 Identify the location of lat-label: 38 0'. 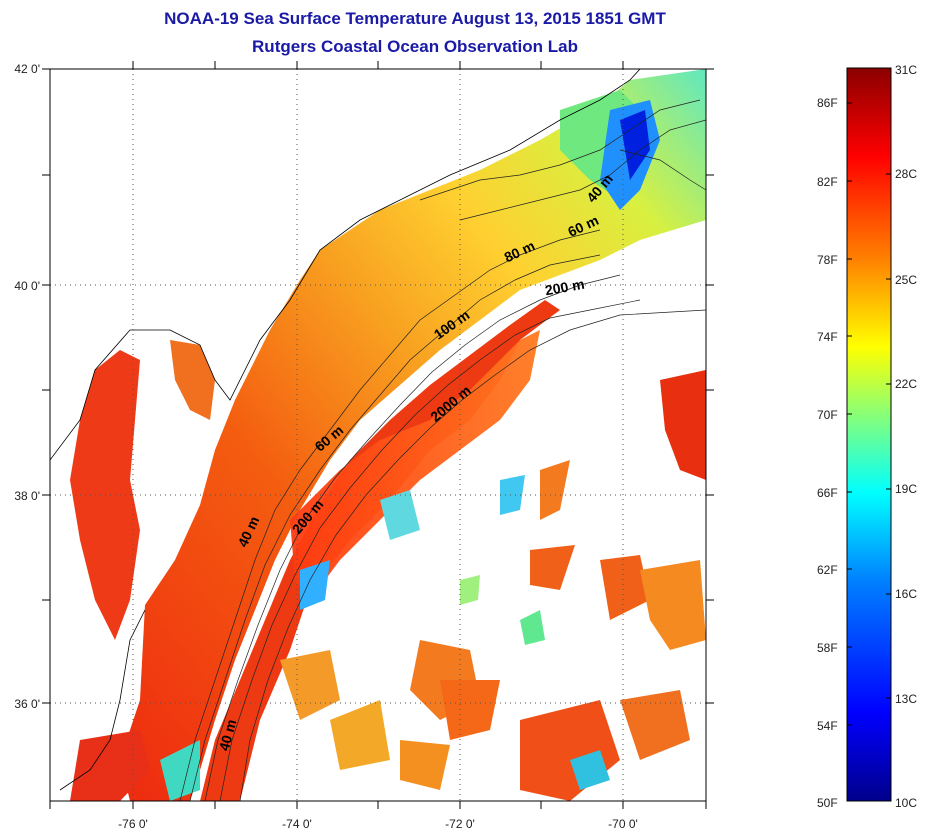
(27, 496).